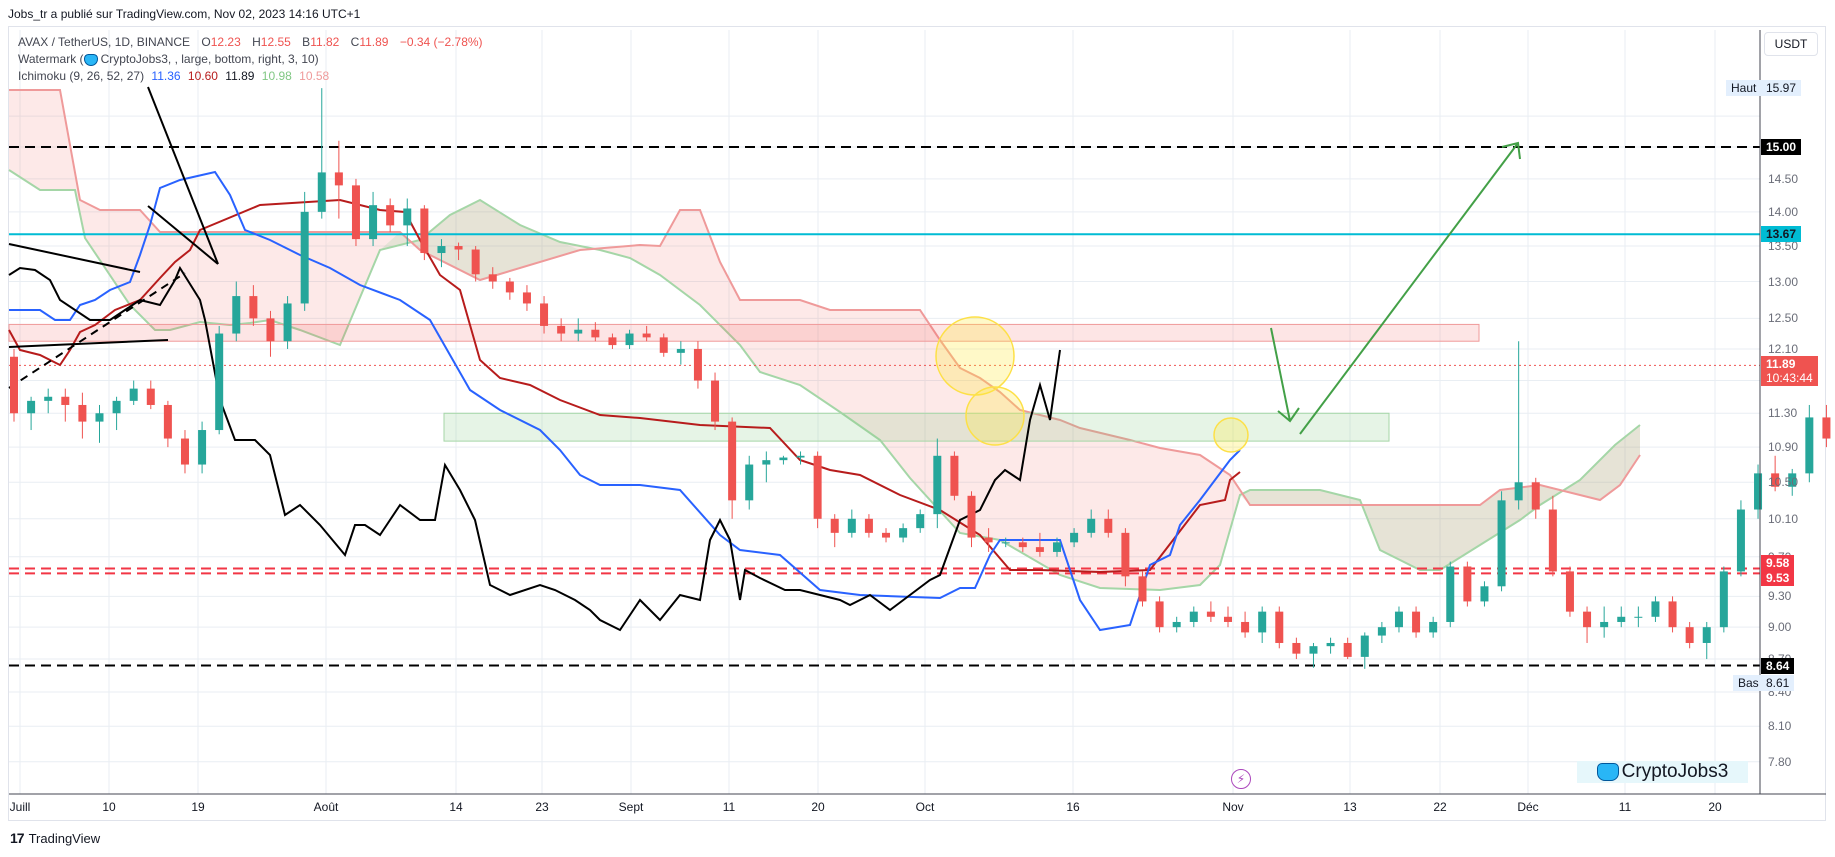 This screenshot has height=857, width=1835. What do you see at coordinates (1744, 88) in the screenshot?
I see `high-marker-label: Haut` at bounding box center [1744, 88].